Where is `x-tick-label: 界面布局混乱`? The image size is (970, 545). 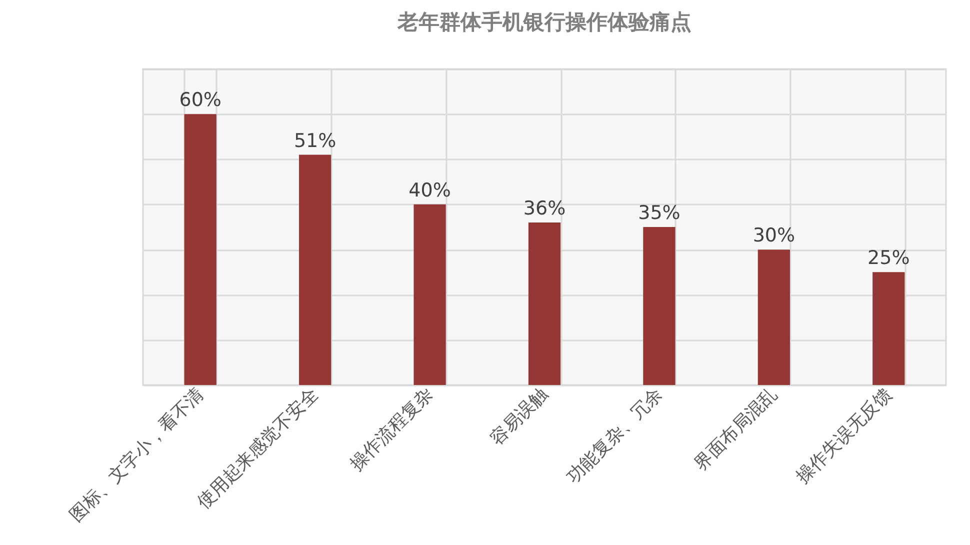 x-tick-label: 界面布局混乱 is located at coordinates (736, 429).